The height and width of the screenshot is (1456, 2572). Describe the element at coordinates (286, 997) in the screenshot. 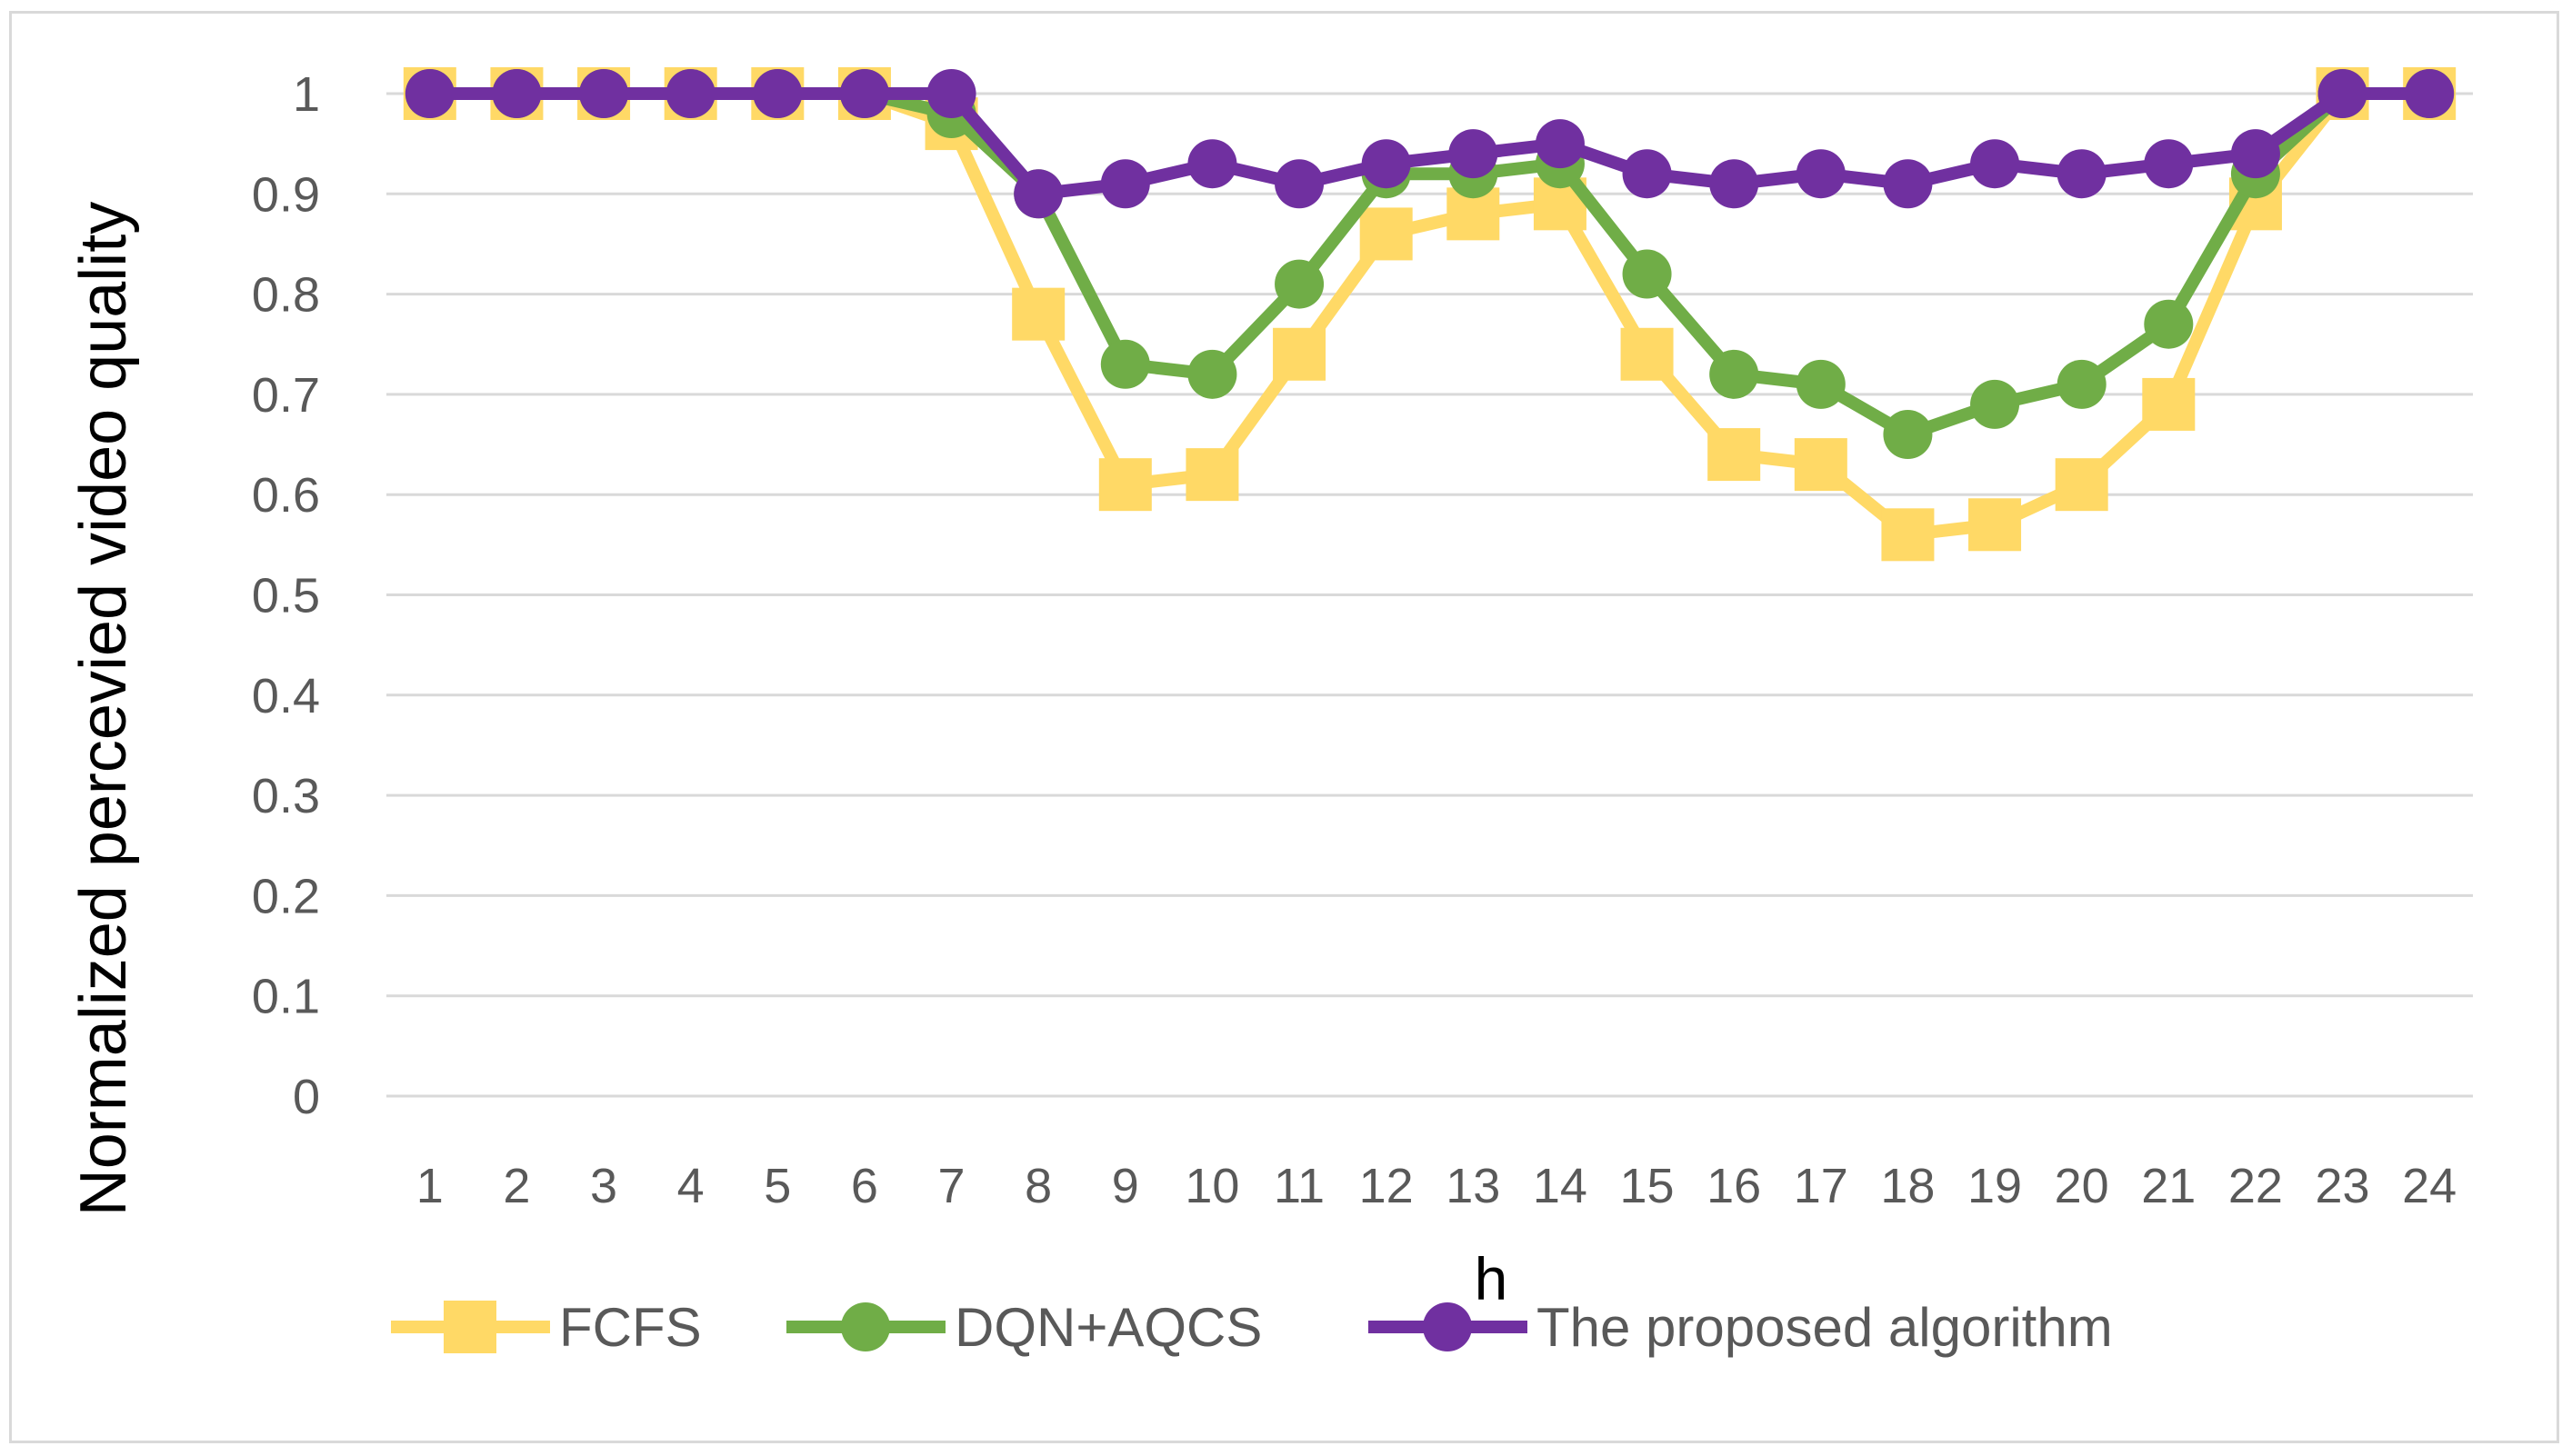

I see `y-tick-label: 0.1` at that location.